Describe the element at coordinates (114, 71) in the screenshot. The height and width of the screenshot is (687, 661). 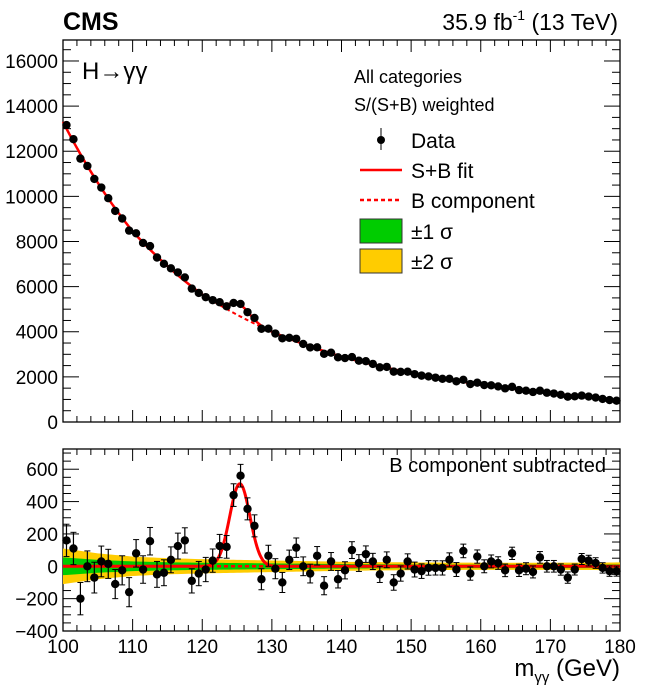
I see `channel-label: H→γγ` at that location.